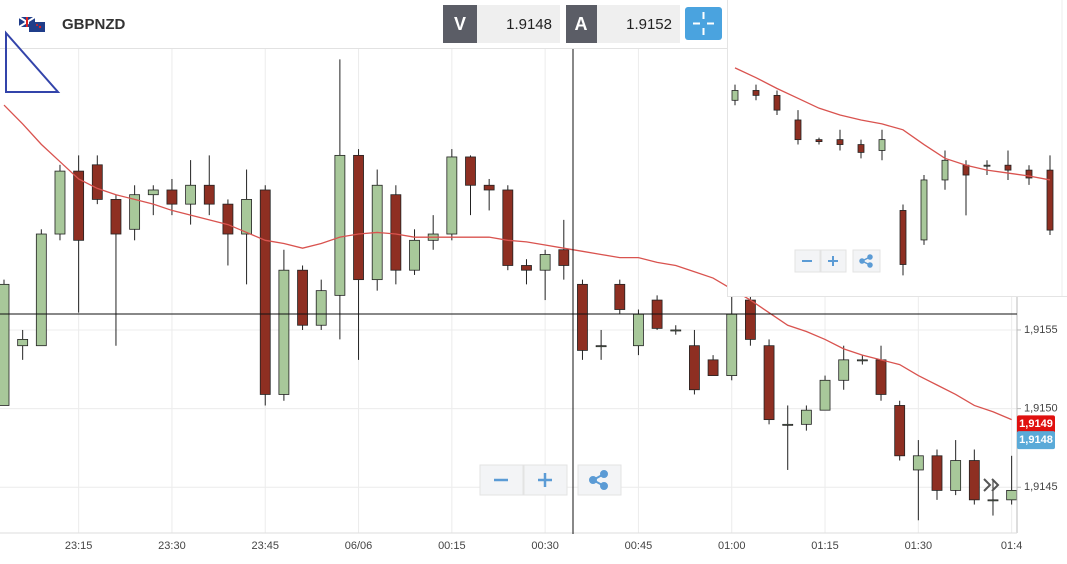 The width and height of the screenshot is (1067, 564). I want to click on y-tick-label: 1,9150, so click(1041, 409).